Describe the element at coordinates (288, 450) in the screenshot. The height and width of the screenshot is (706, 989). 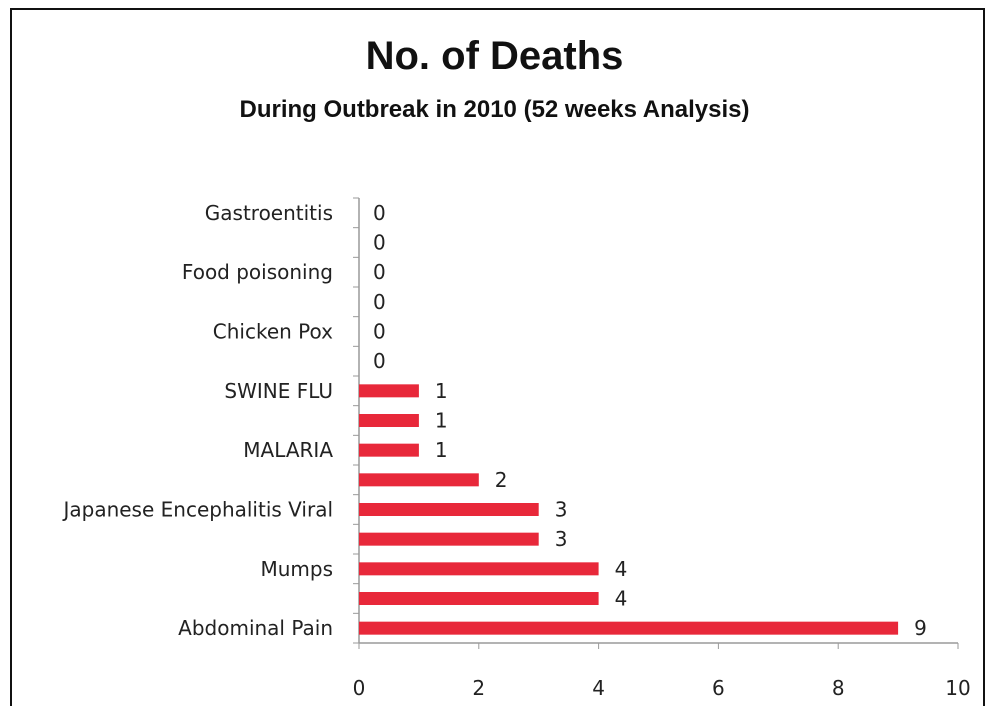
I see `category-label: MALARIA` at that location.